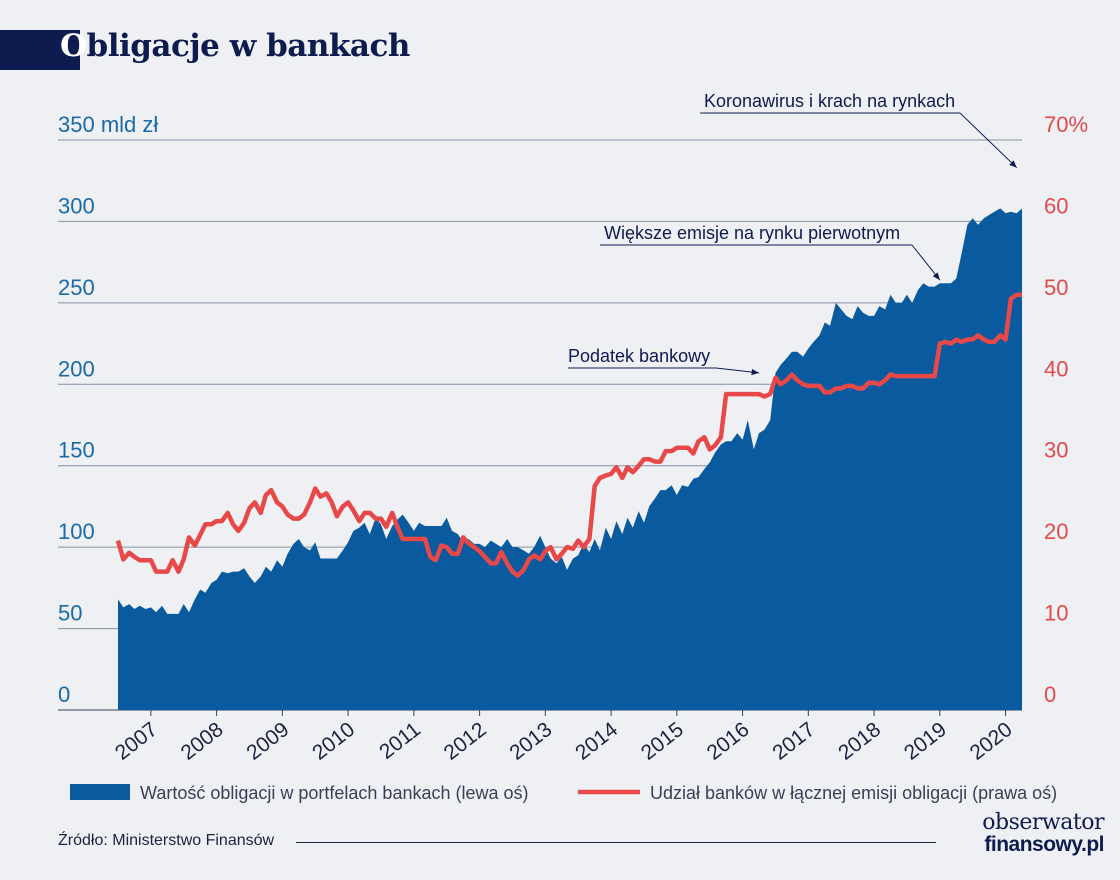  What do you see at coordinates (40, 50) in the screenshot?
I see `title-accent-bar` at bounding box center [40, 50].